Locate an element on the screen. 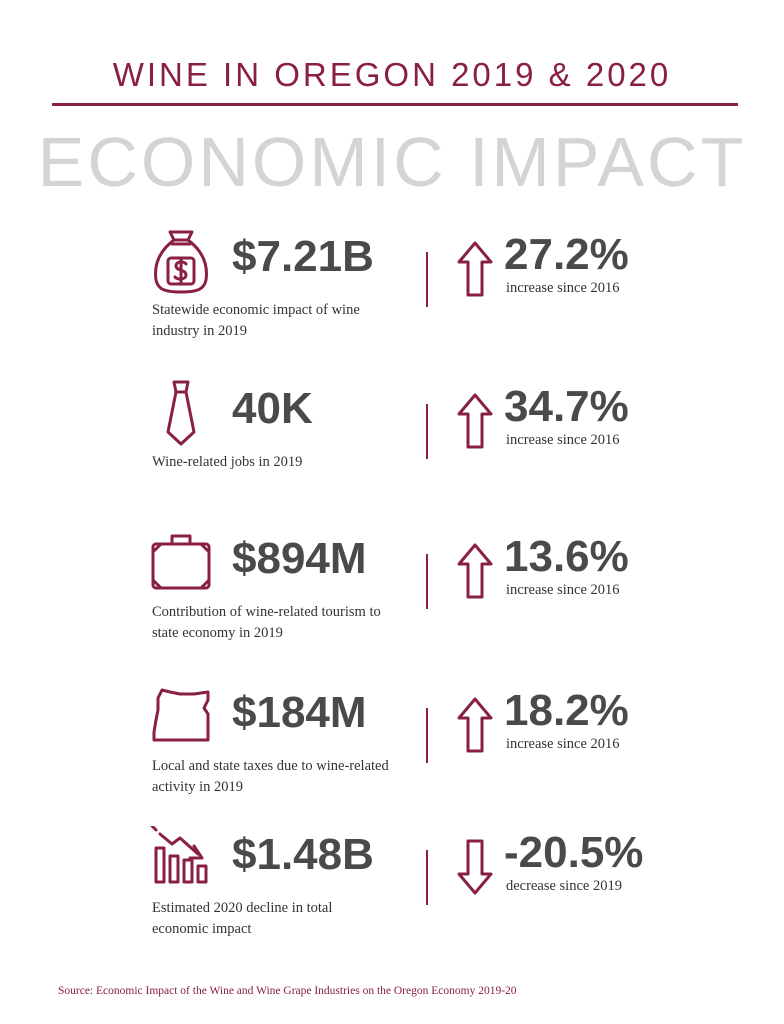 The height and width of the screenshot is (1024, 784). stat-change-label: decrease since 2019 is located at coordinates (564, 886).